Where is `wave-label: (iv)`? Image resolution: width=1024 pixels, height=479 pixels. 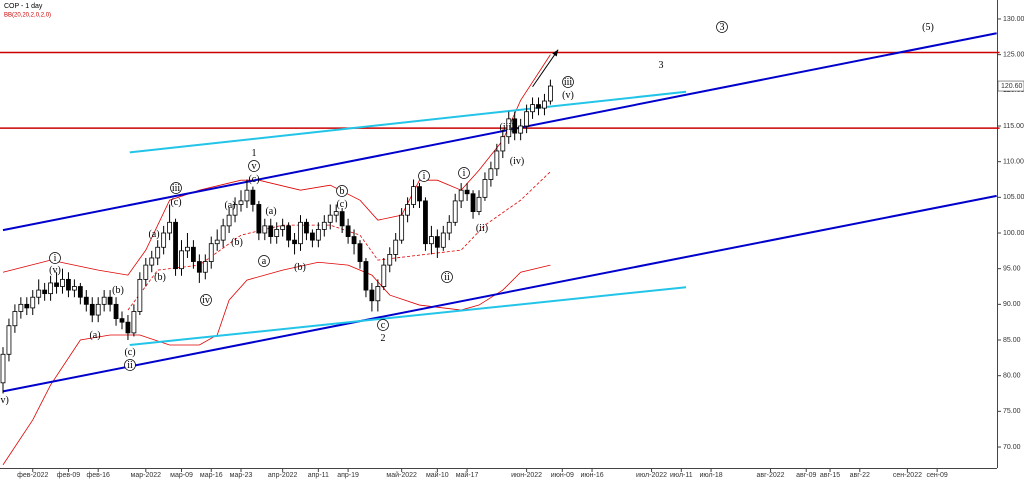 wave-label: (iv) is located at coordinates (517, 161).